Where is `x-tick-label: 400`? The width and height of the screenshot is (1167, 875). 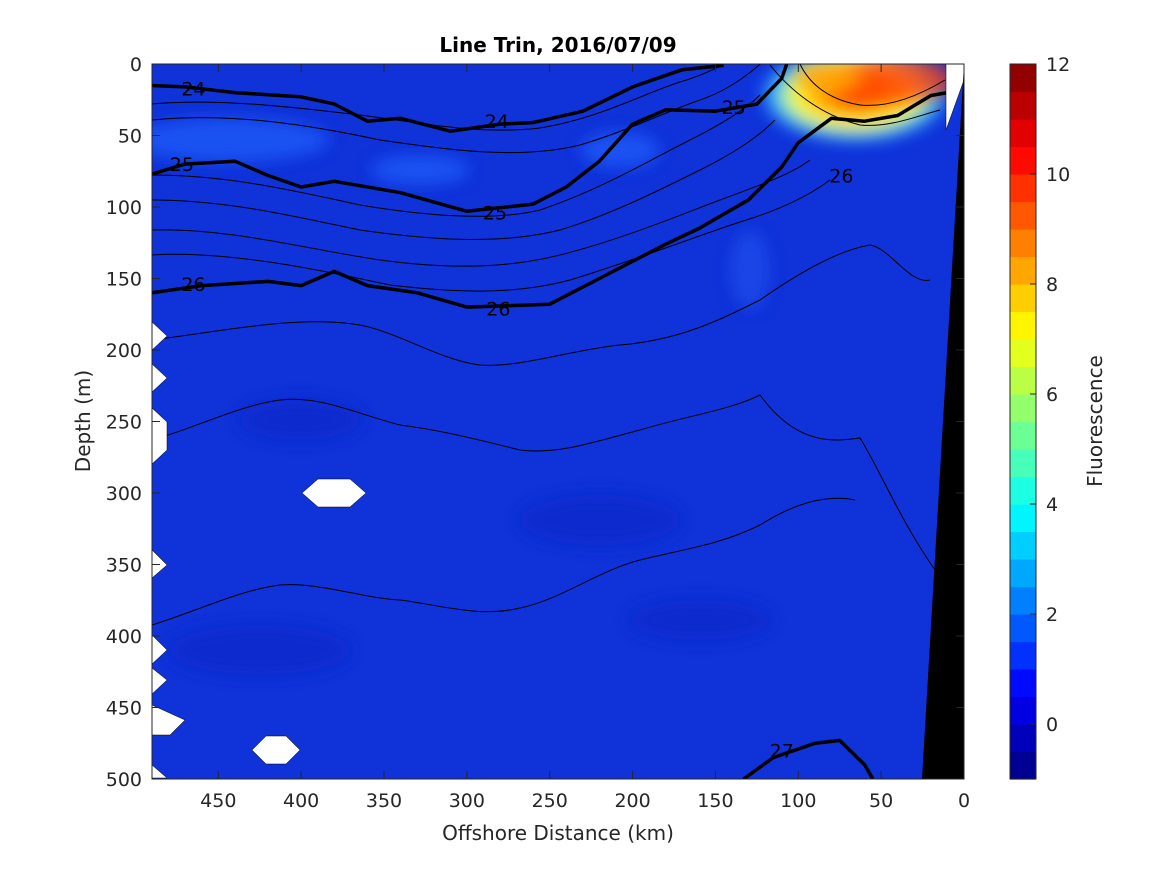 x-tick-label: 400 is located at coordinates (301, 801).